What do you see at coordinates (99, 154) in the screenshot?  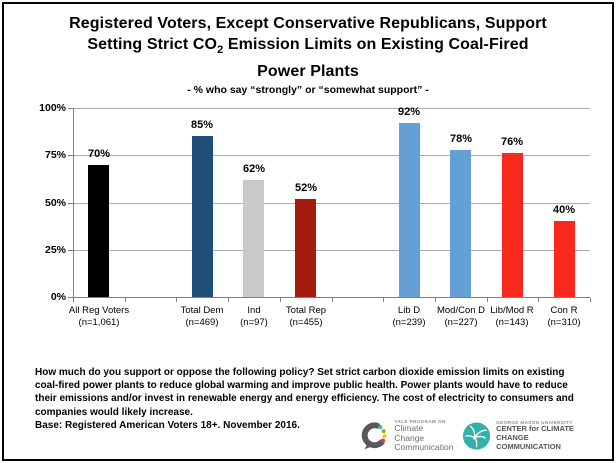 I see `bar-value-label: 70%` at bounding box center [99, 154].